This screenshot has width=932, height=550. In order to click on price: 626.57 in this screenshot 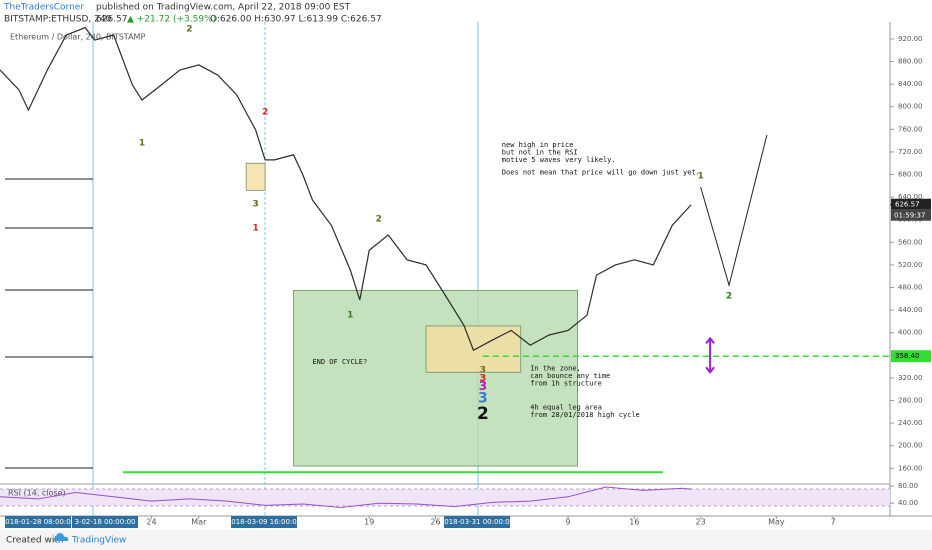, I will do `click(112, 20)`.